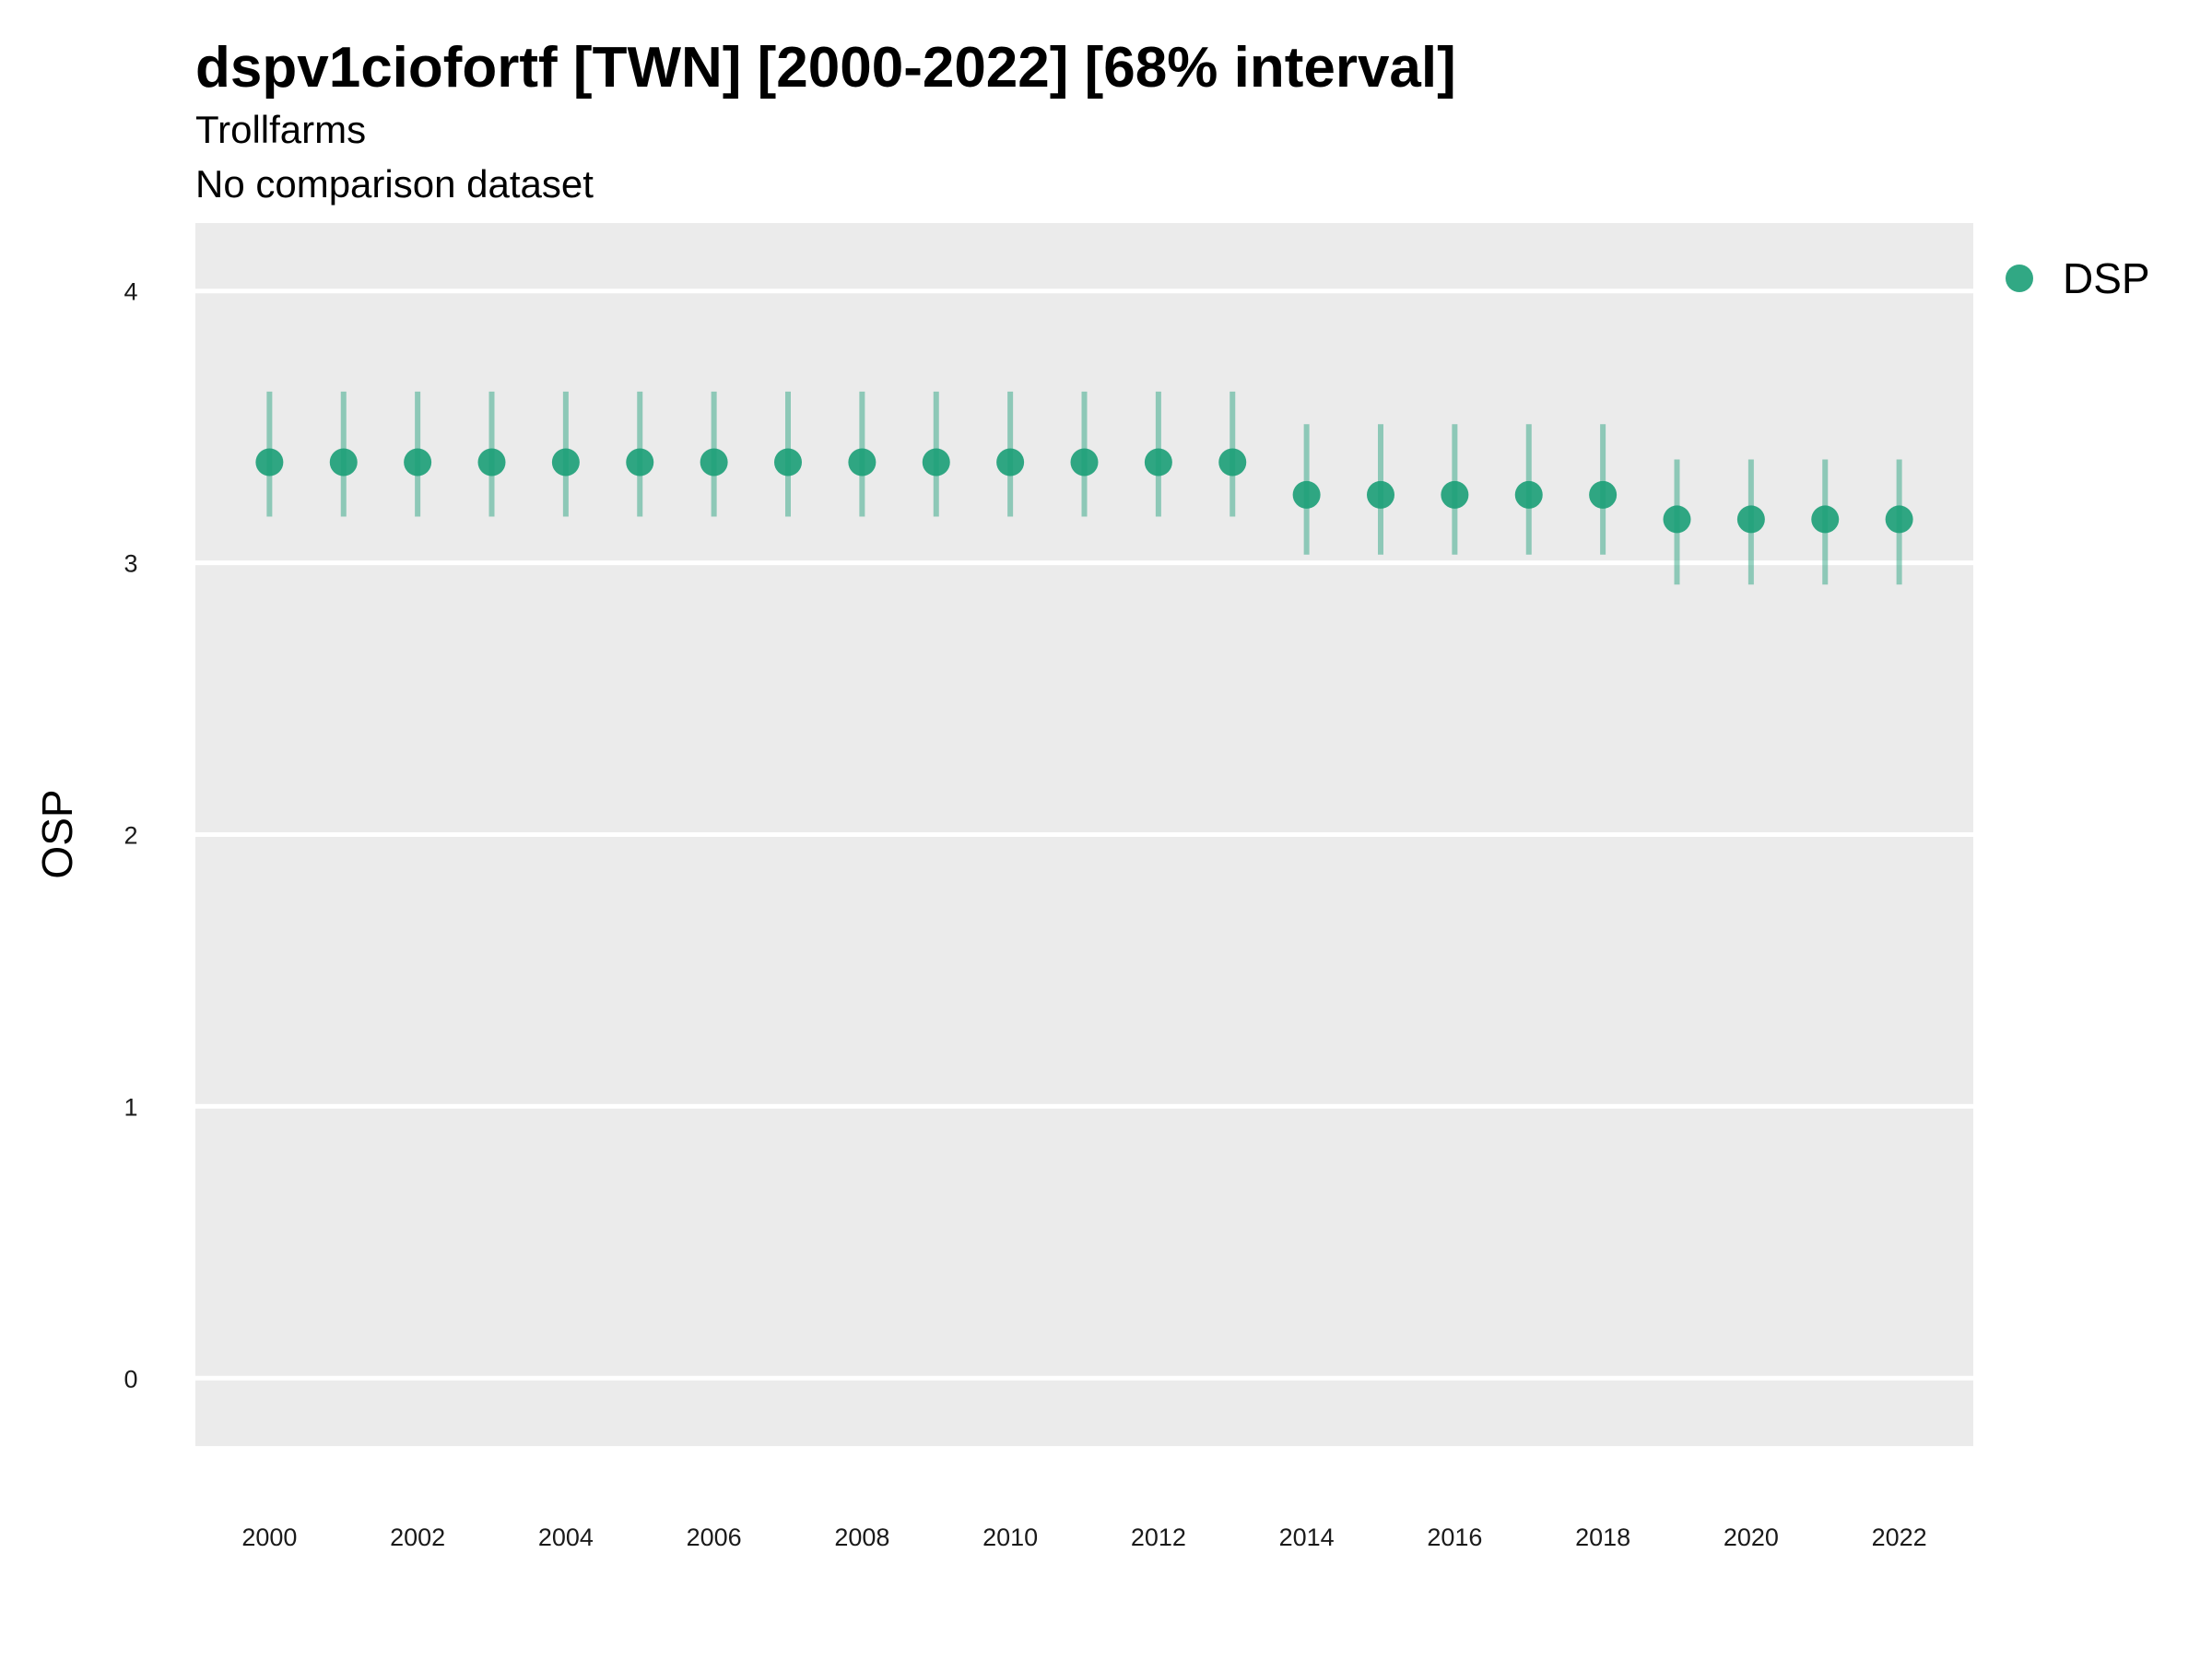 This screenshot has height=1659, width=2212. What do you see at coordinates (130, 564) in the screenshot?
I see `y-tick-label-3: 3` at bounding box center [130, 564].